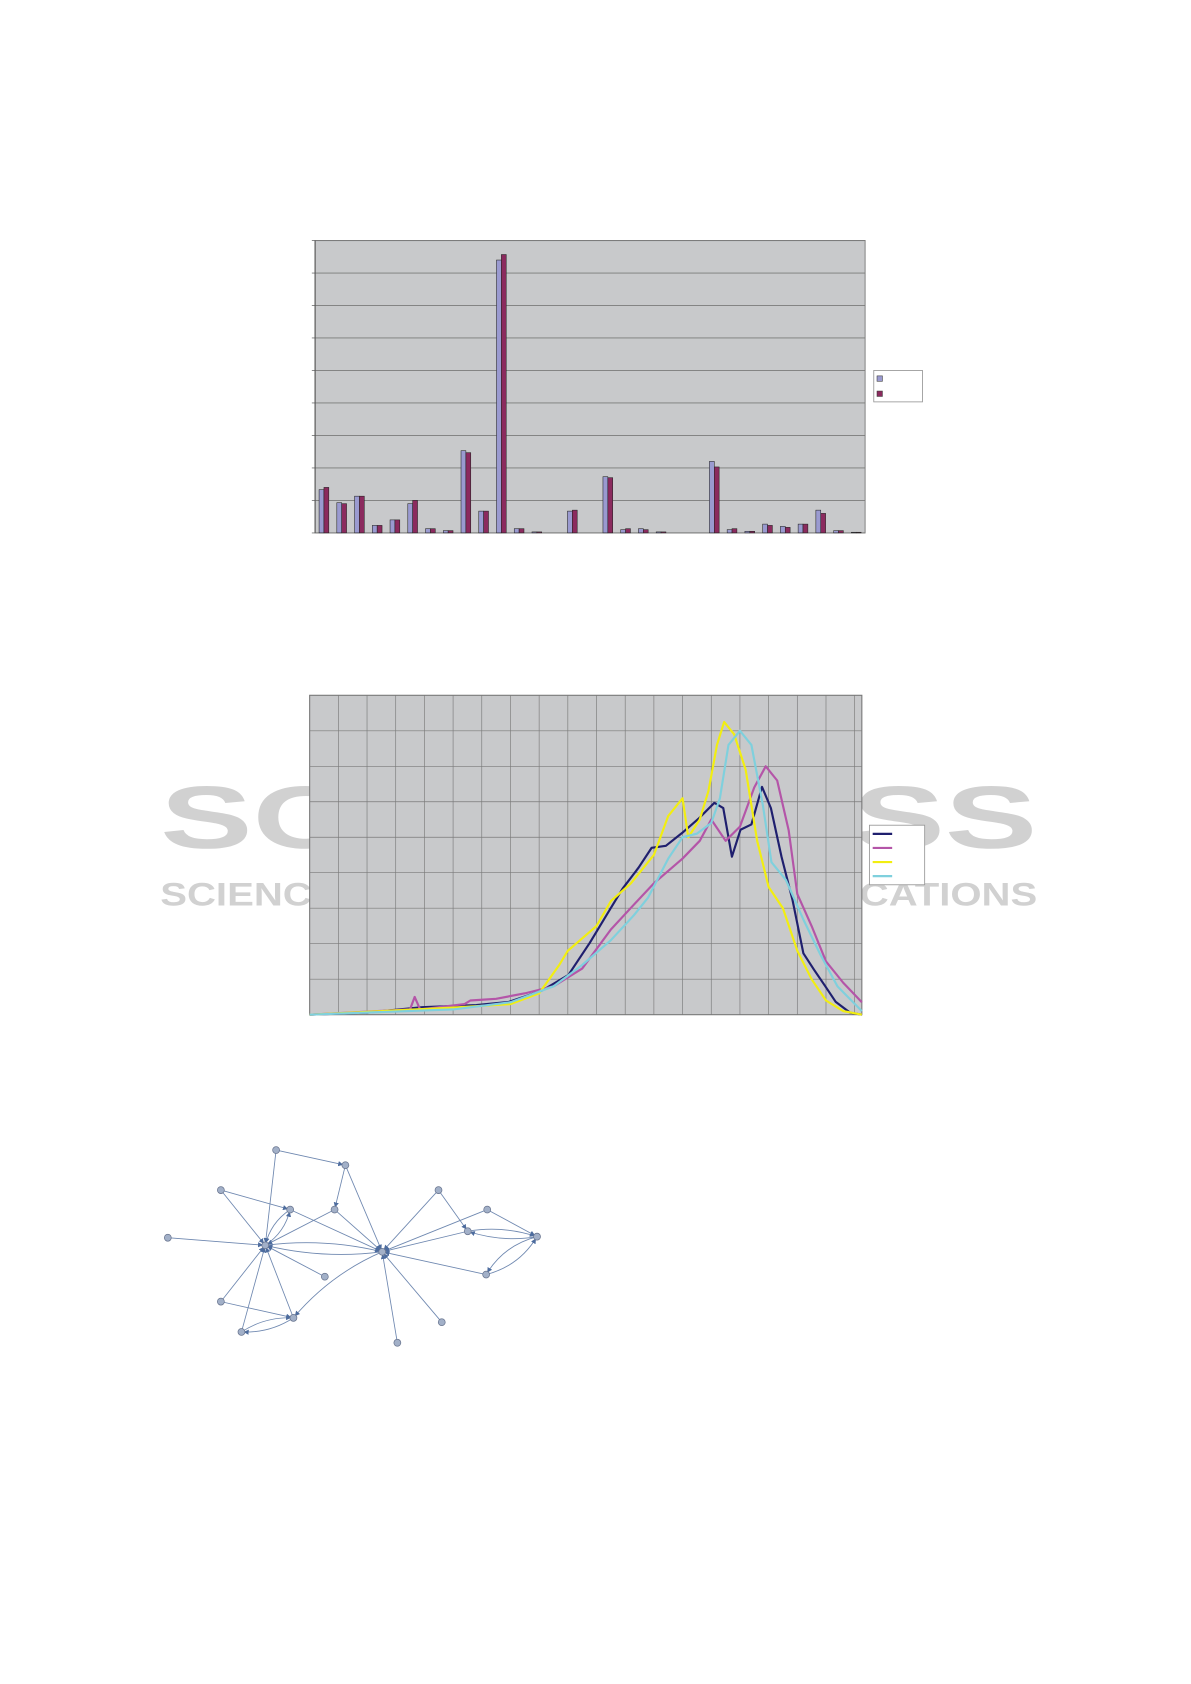 This screenshot has width=1191, height=1684. I want to click on network-diagram, so click(352, 1246).